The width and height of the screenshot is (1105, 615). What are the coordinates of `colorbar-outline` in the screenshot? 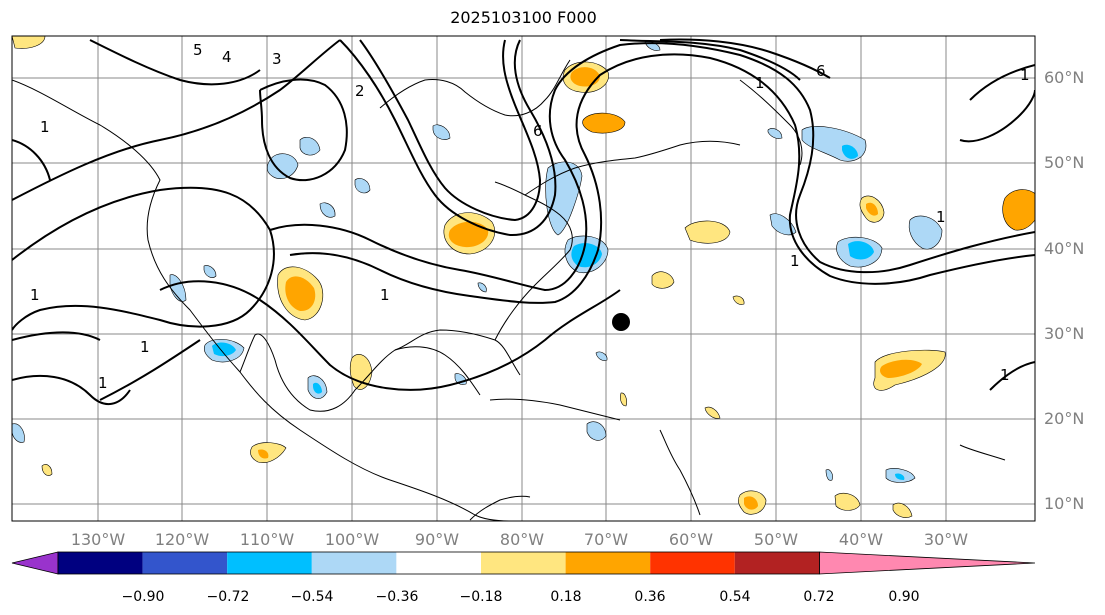 It's located at (438, 563).